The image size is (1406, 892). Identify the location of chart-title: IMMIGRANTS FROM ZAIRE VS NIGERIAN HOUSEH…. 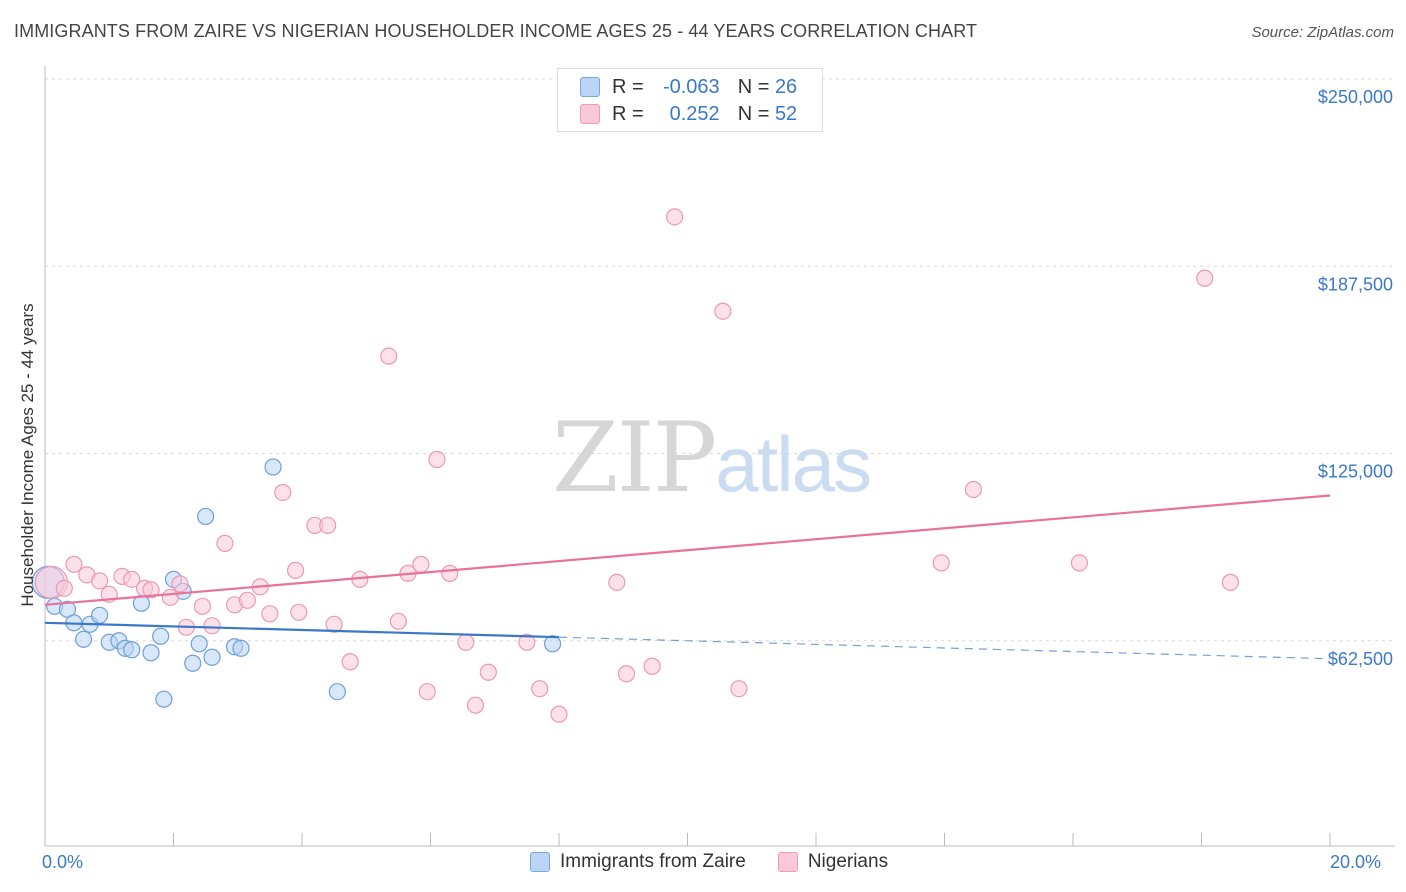
(496, 31).